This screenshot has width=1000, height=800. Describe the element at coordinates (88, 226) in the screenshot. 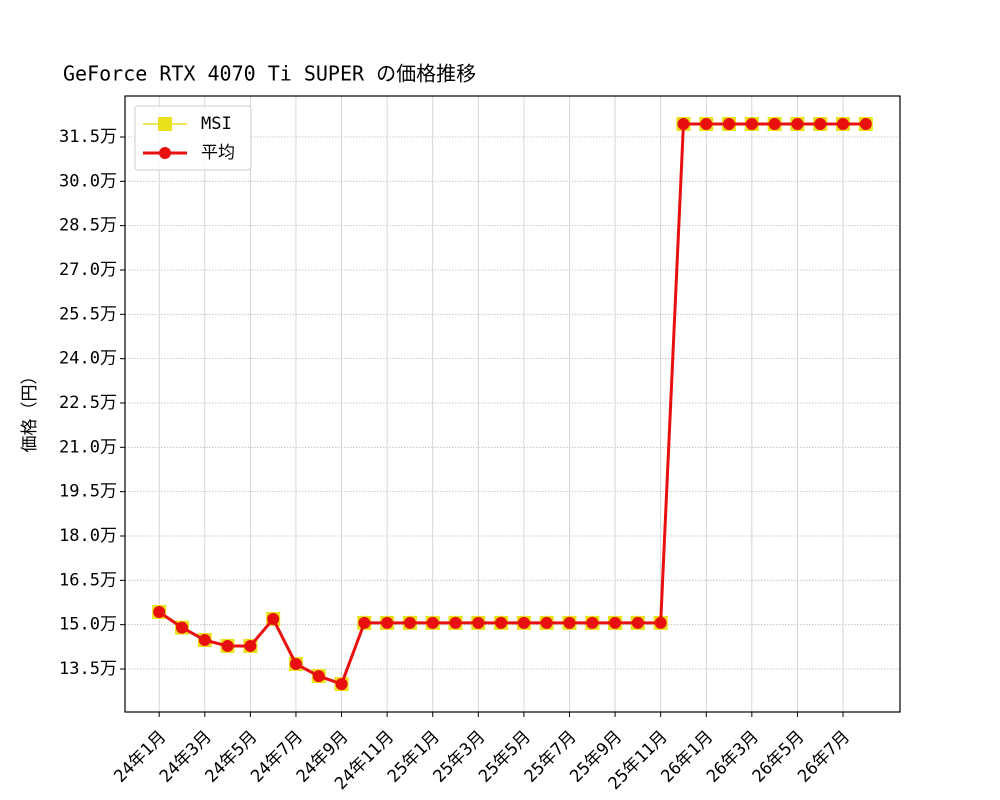

I see `y-tick-label: 28.5万` at that location.